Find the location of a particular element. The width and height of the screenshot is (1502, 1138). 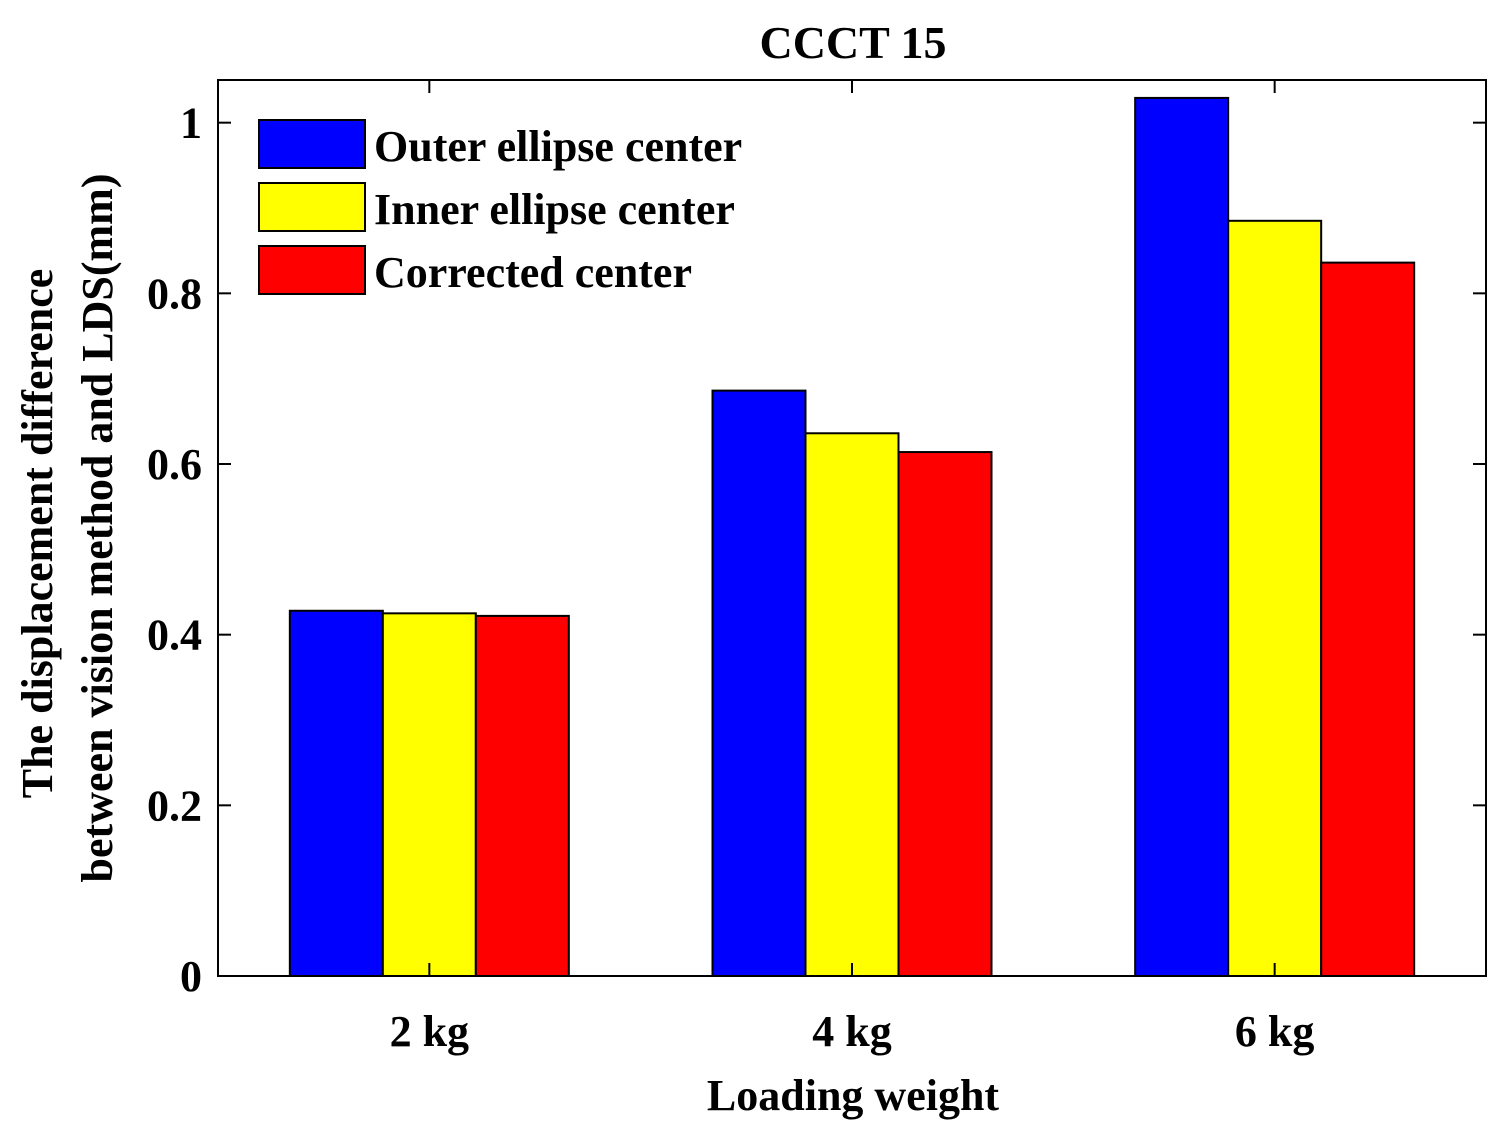

x-tick-label: 4 kg is located at coordinates (851, 1031).